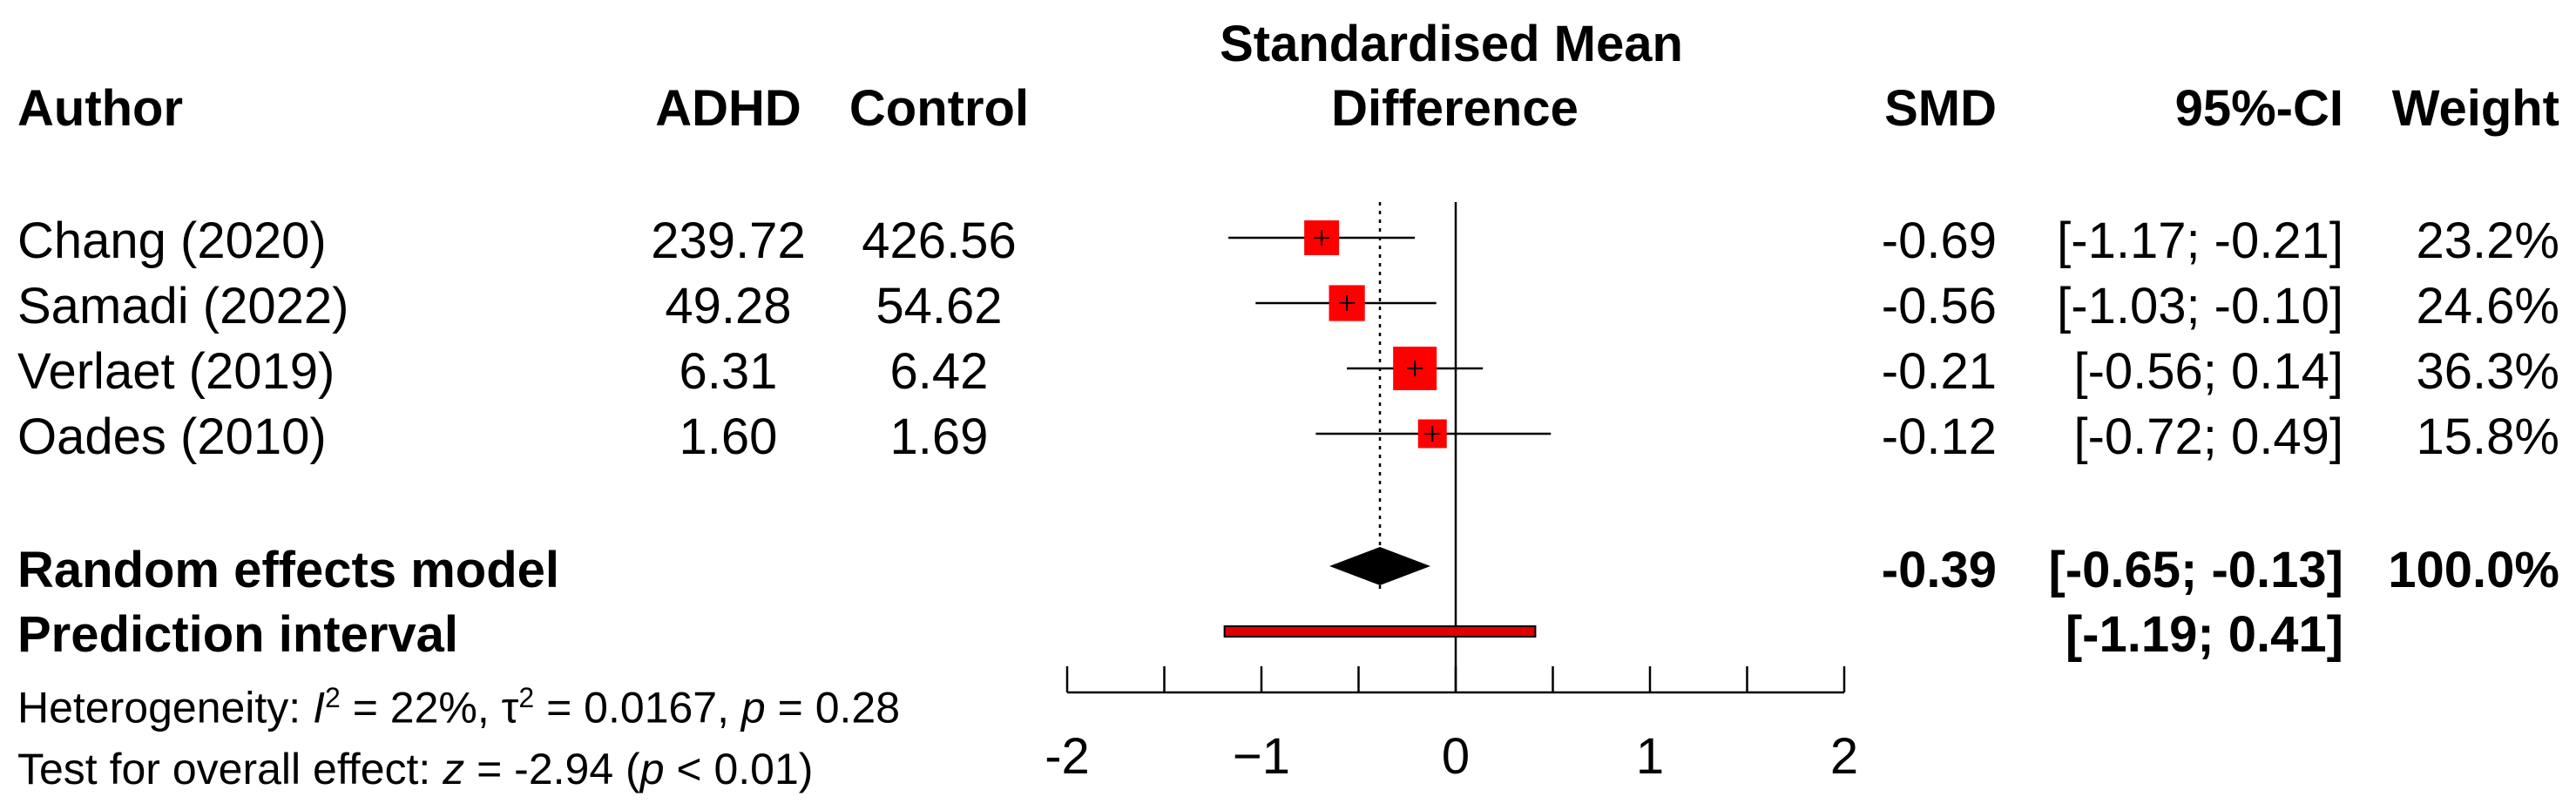  What do you see at coordinates (1451, 44) in the screenshot?
I see `chart-title-line1: Standardised Mean` at bounding box center [1451, 44].